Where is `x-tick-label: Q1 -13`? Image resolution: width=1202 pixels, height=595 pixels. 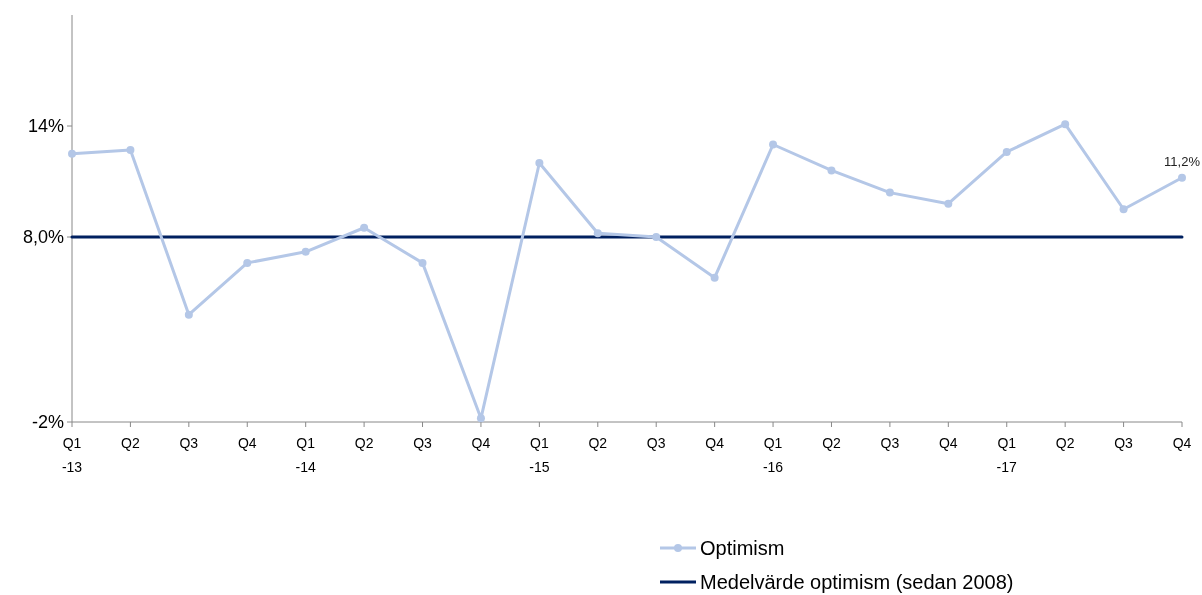 x-tick-label: Q1 -13 is located at coordinates (72, 455).